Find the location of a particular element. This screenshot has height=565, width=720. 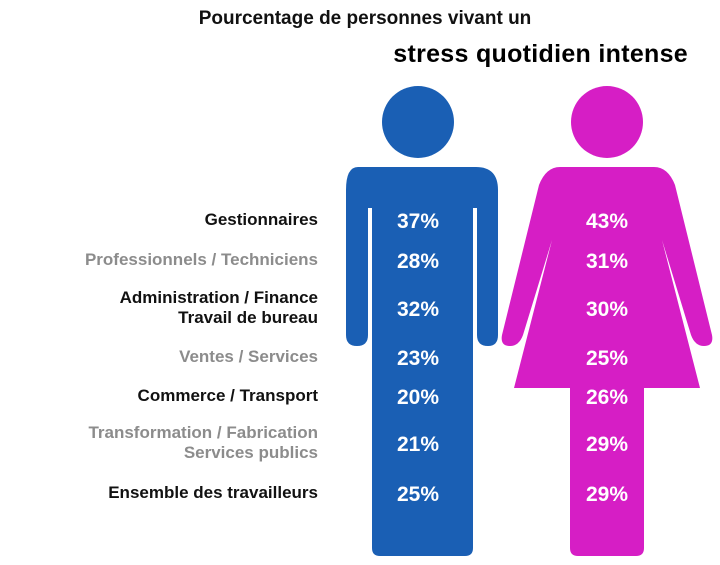

man-value-label: 32% is located at coordinates (418, 309).